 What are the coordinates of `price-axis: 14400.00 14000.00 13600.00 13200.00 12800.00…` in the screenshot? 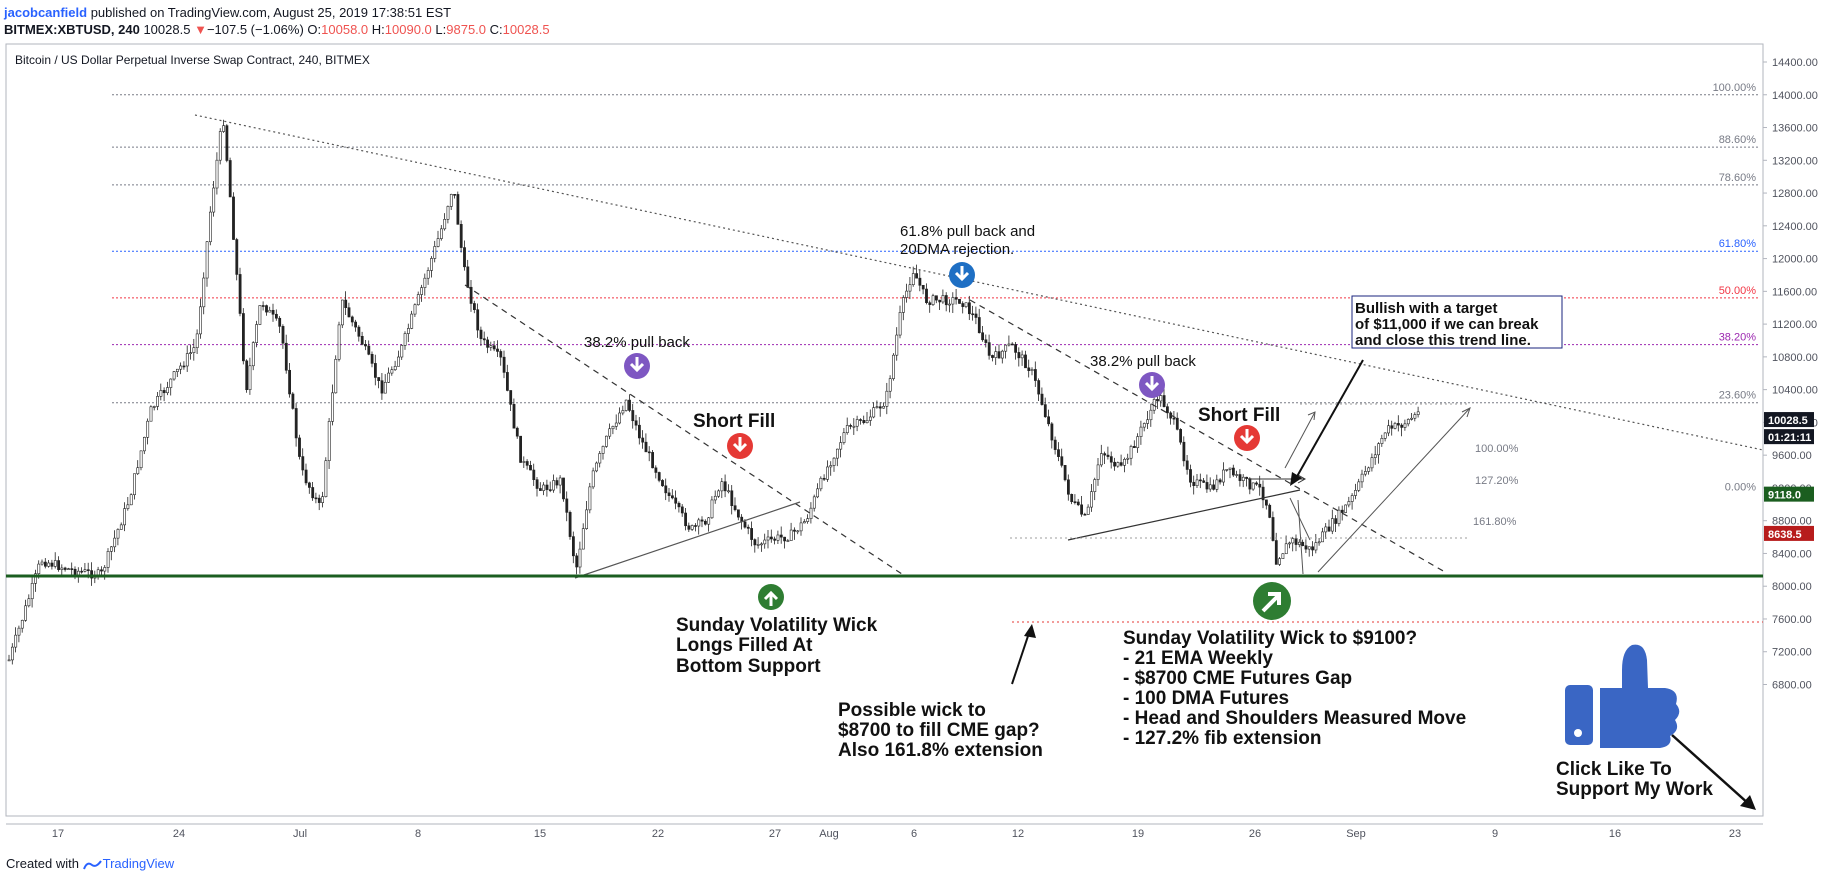 It's located at (1790, 374).